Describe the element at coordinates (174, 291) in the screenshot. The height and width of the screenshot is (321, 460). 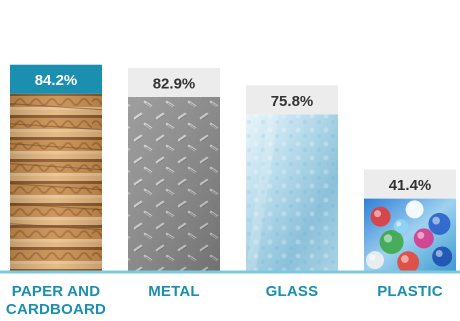
I see `category-label: METAL` at that location.